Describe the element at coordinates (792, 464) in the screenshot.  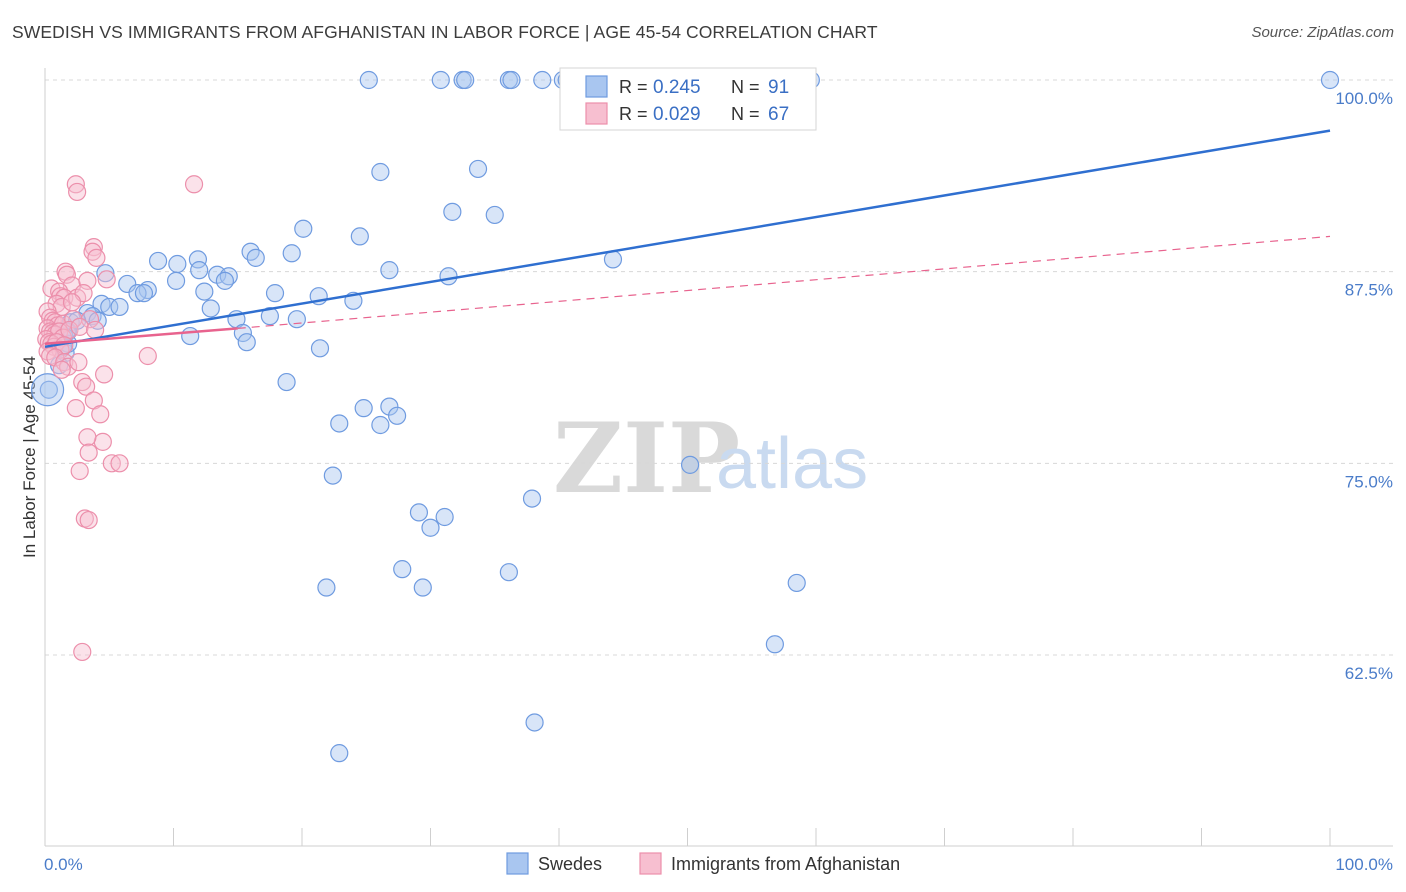
I see `watermark-atlas: atlas` at that location.